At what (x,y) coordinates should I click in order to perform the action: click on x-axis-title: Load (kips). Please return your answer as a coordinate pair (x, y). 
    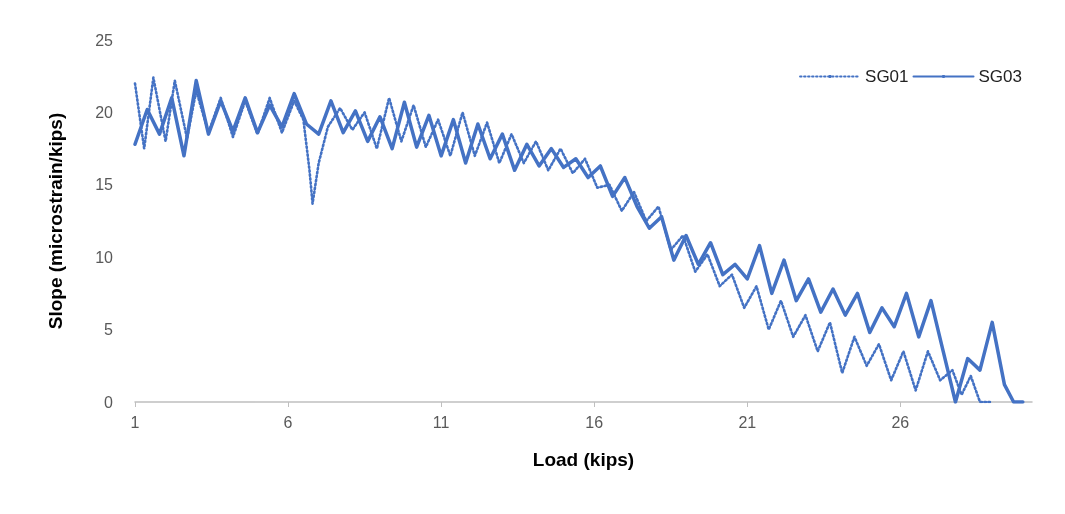
    Looking at the image, I should click on (583, 459).